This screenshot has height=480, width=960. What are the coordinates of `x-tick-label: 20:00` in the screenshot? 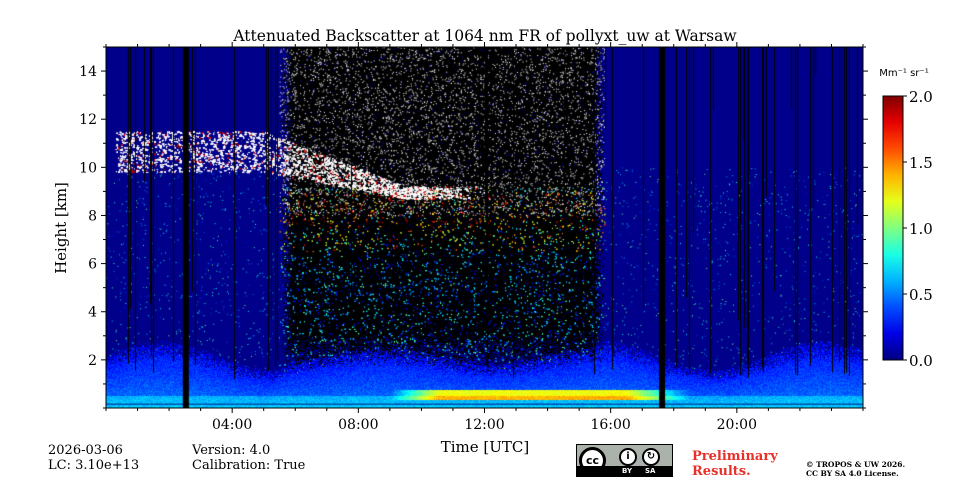 It's located at (737, 425).